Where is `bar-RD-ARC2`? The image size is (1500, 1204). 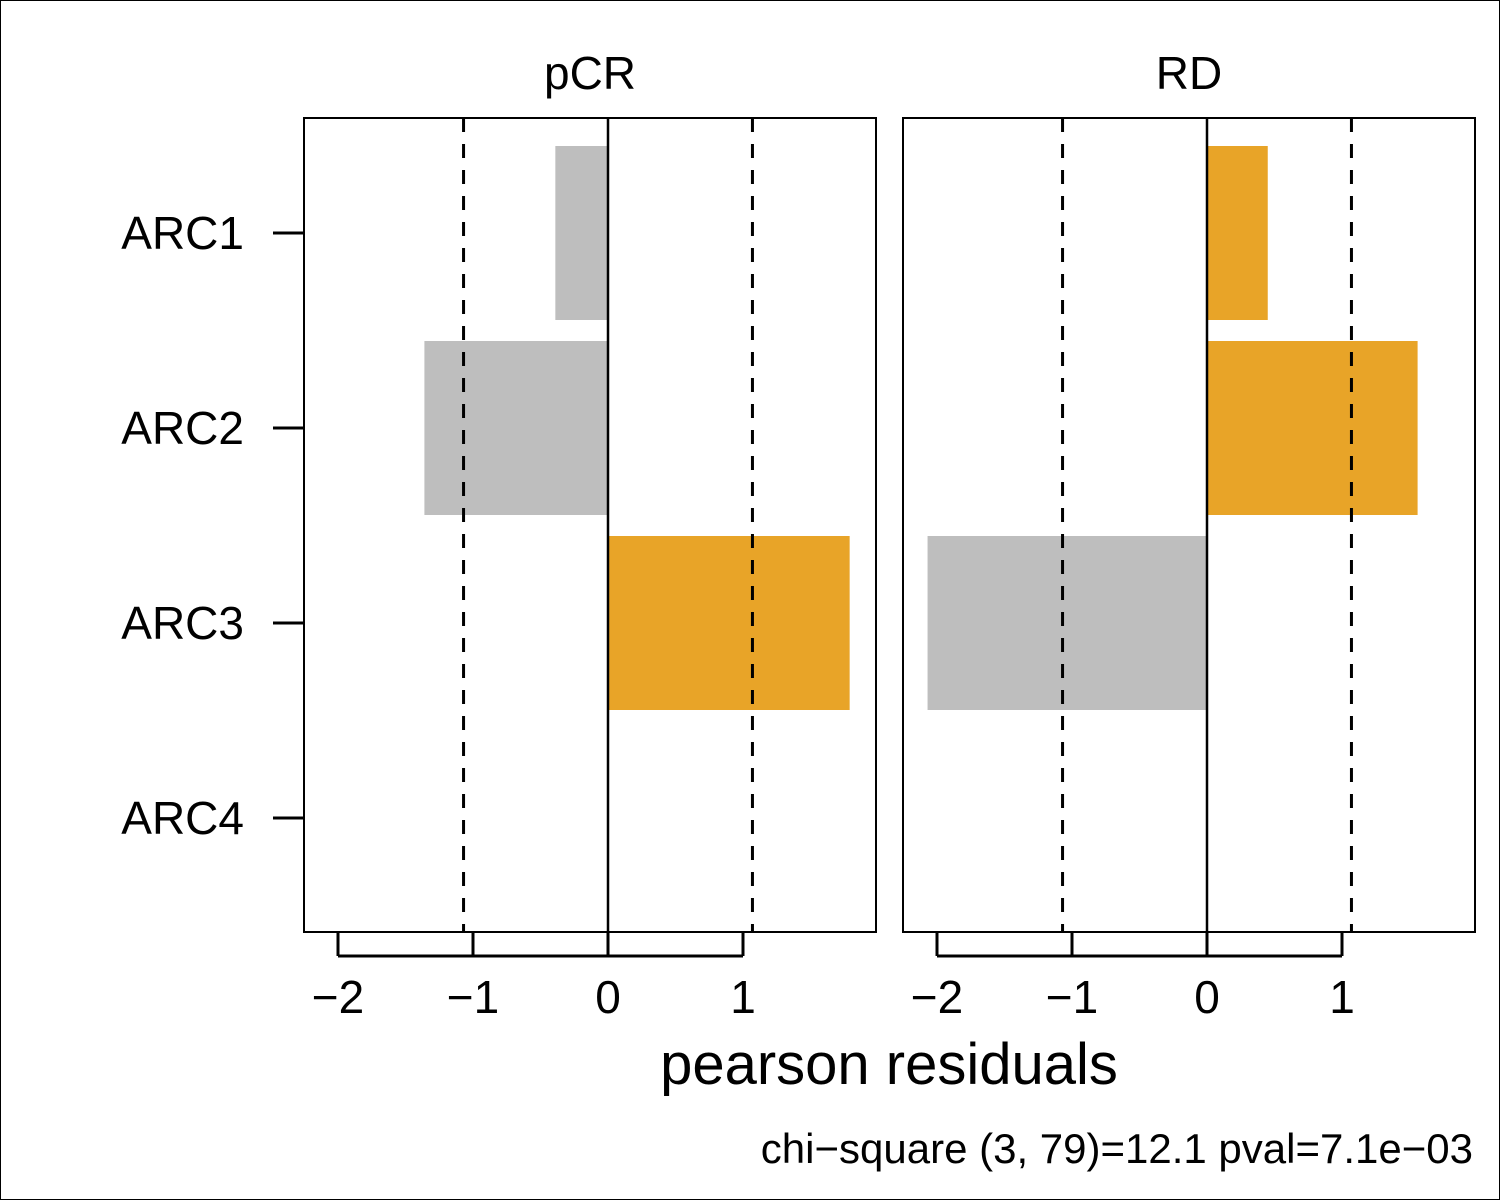 bar-RD-ARC2 is located at coordinates (1312, 428).